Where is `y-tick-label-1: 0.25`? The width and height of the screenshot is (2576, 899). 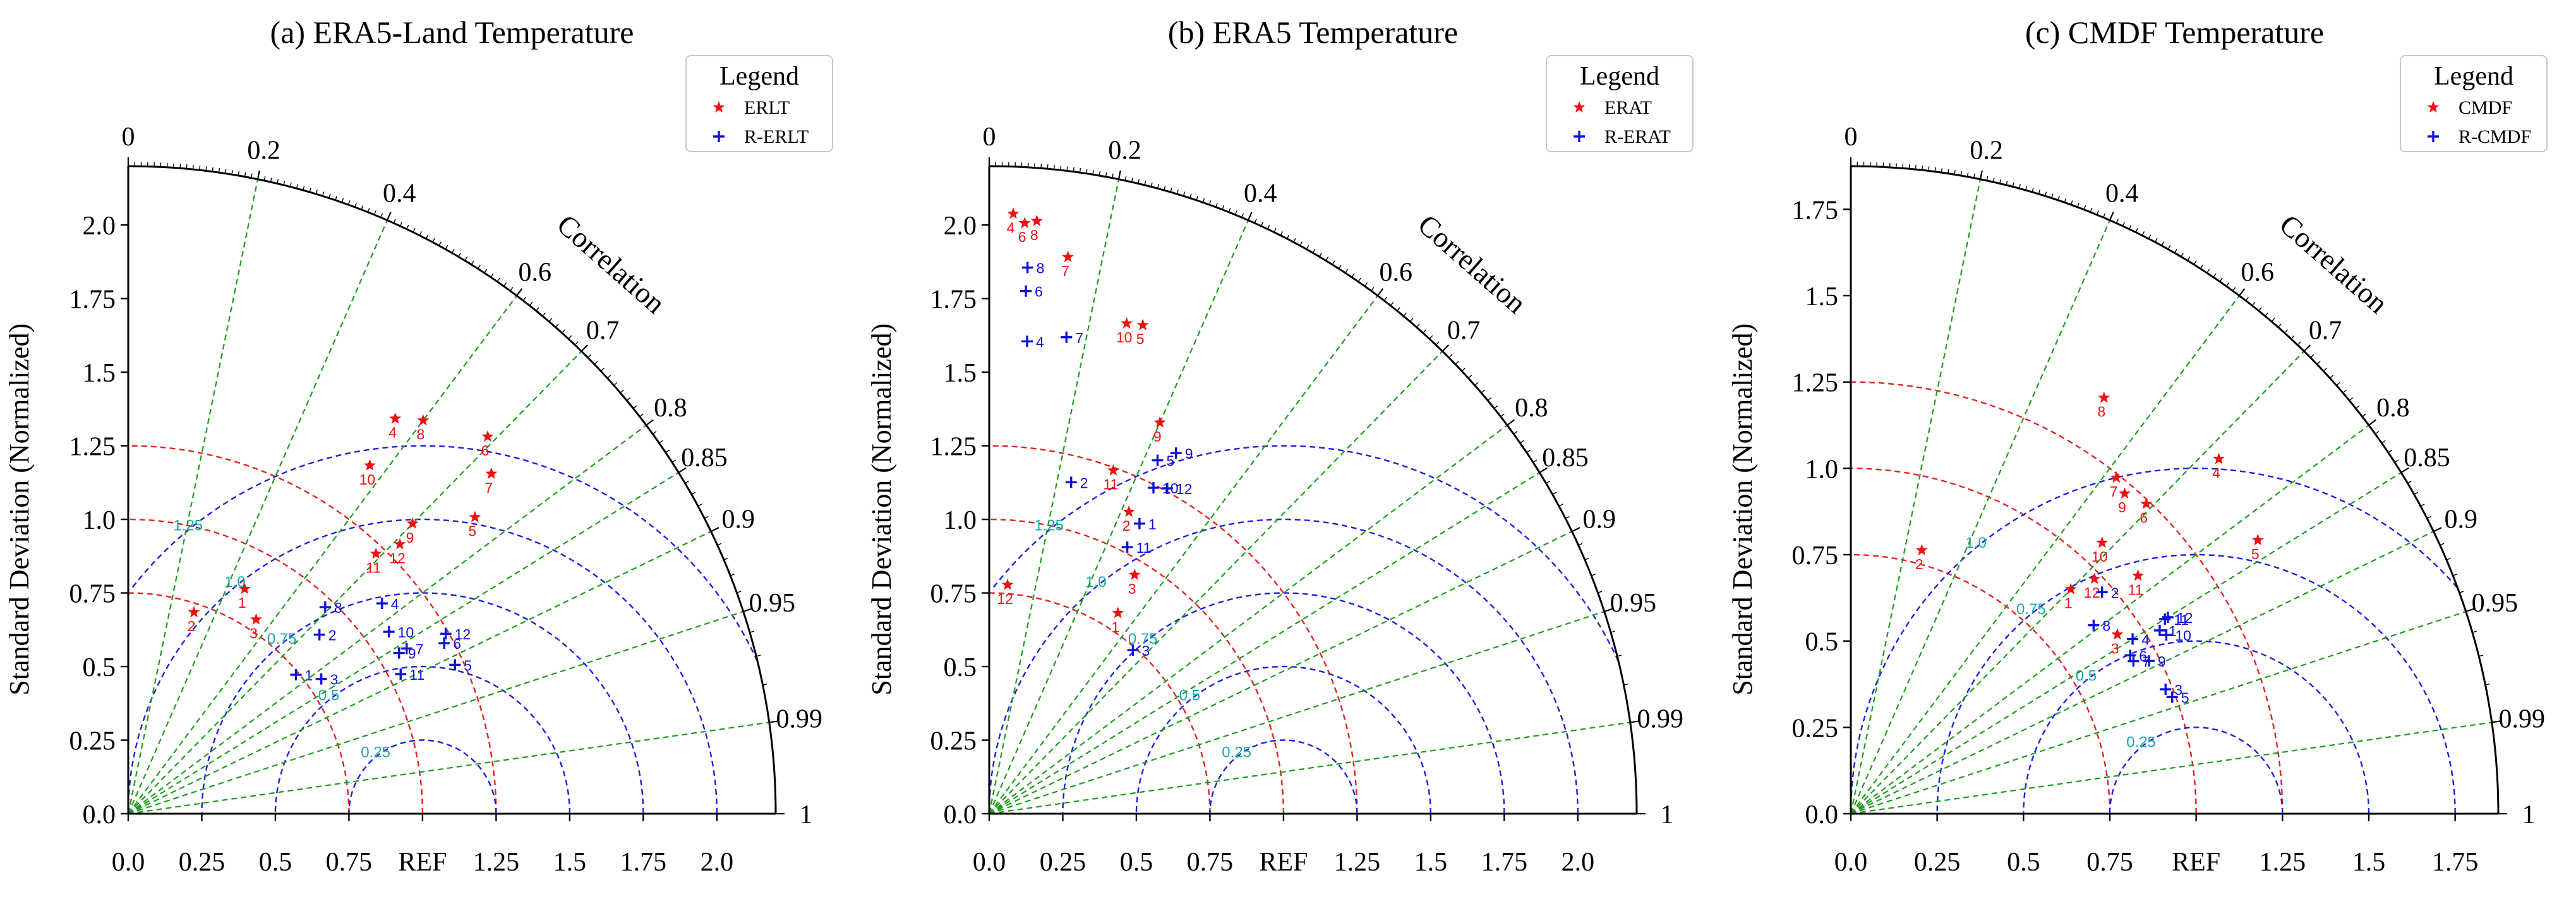 y-tick-label-1: 0.25 is located at coordinates (1815, 728).